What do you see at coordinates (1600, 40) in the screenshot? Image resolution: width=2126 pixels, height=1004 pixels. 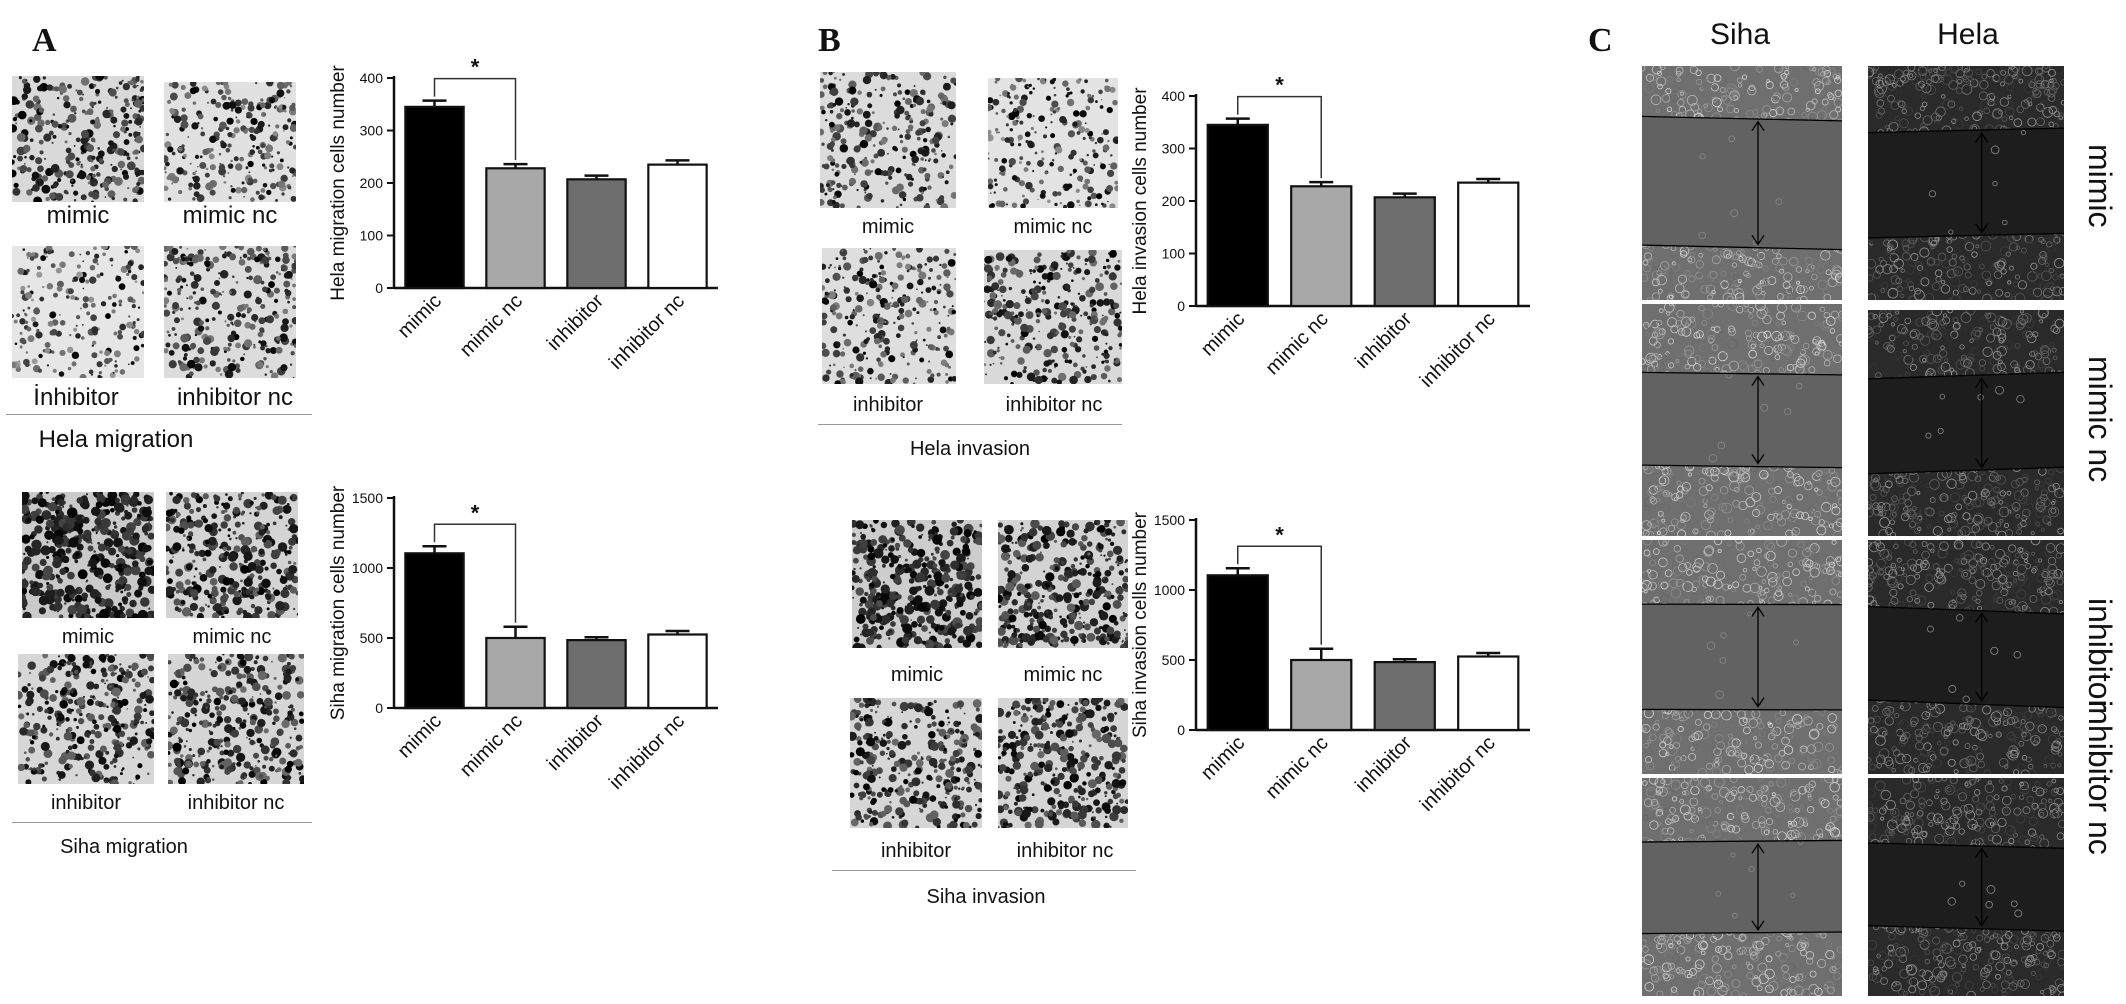 I see `panel-label-c: C` at bounding box center [1600, 40].